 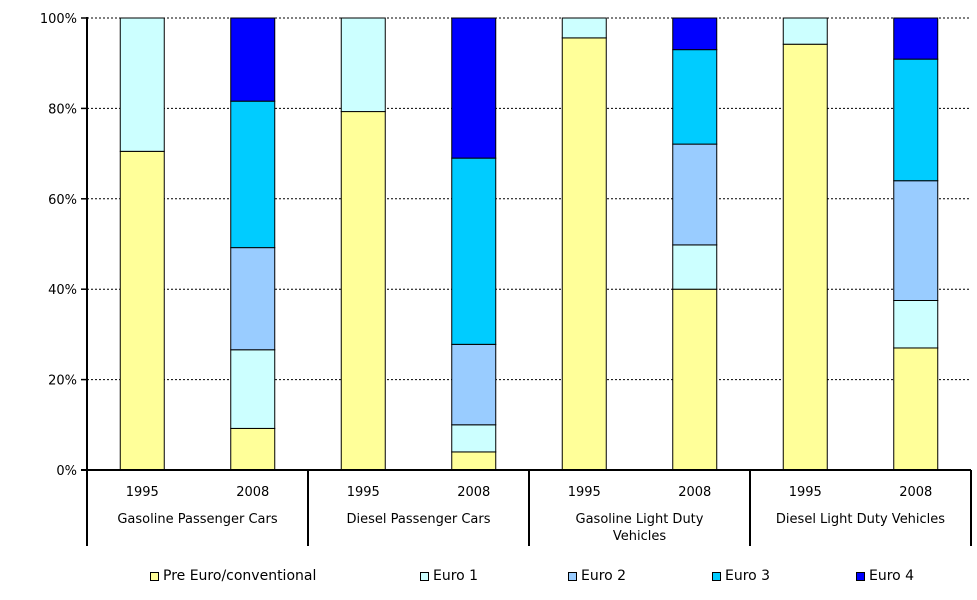 I want to click on group-label: Gasoline Passenger Cars, so click(x=197, y=519).